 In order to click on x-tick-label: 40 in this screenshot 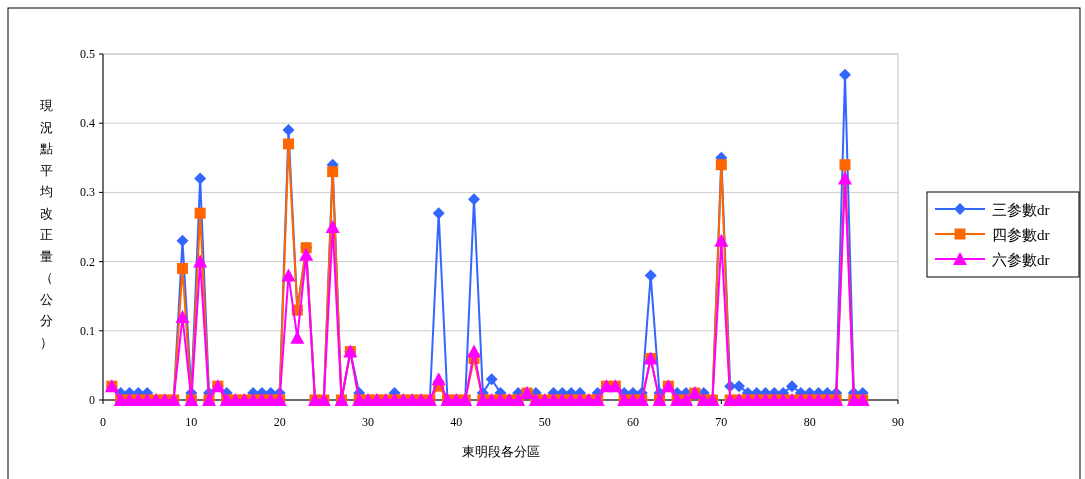, I will do `click(456, 422)`.